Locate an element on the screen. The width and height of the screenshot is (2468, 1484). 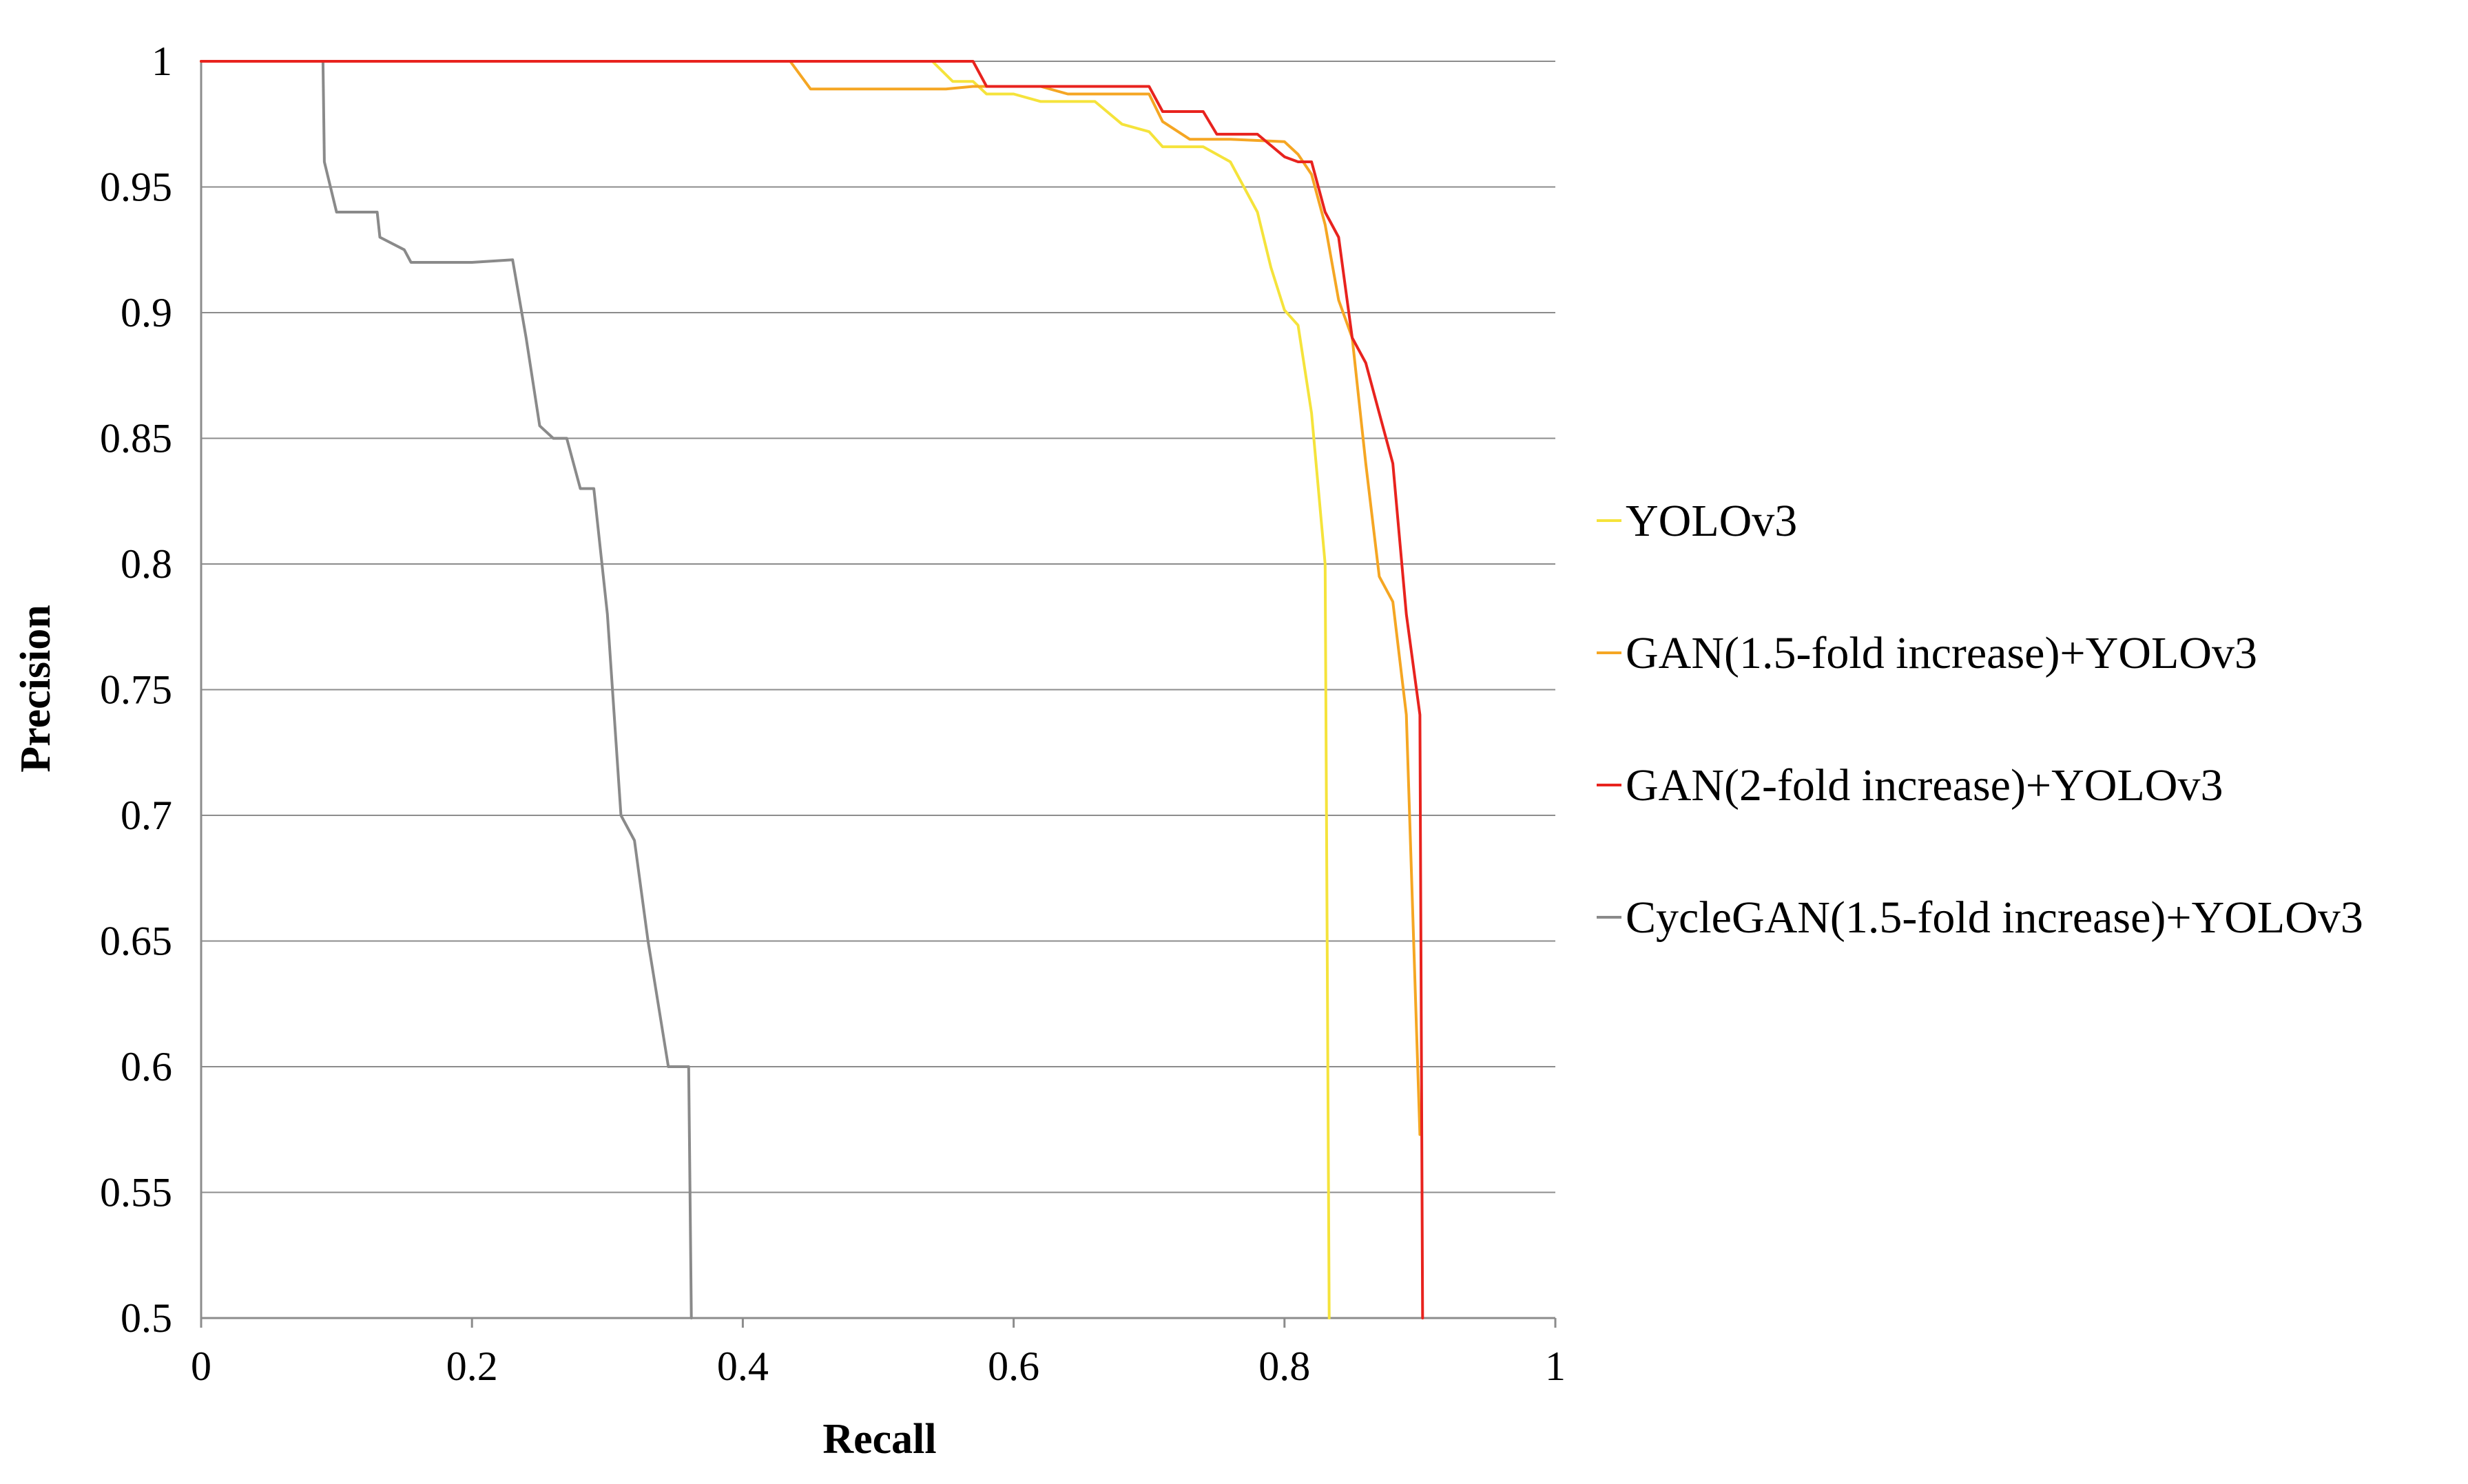
y-tick-label: 0.9 is located at coordinates (146, 313).